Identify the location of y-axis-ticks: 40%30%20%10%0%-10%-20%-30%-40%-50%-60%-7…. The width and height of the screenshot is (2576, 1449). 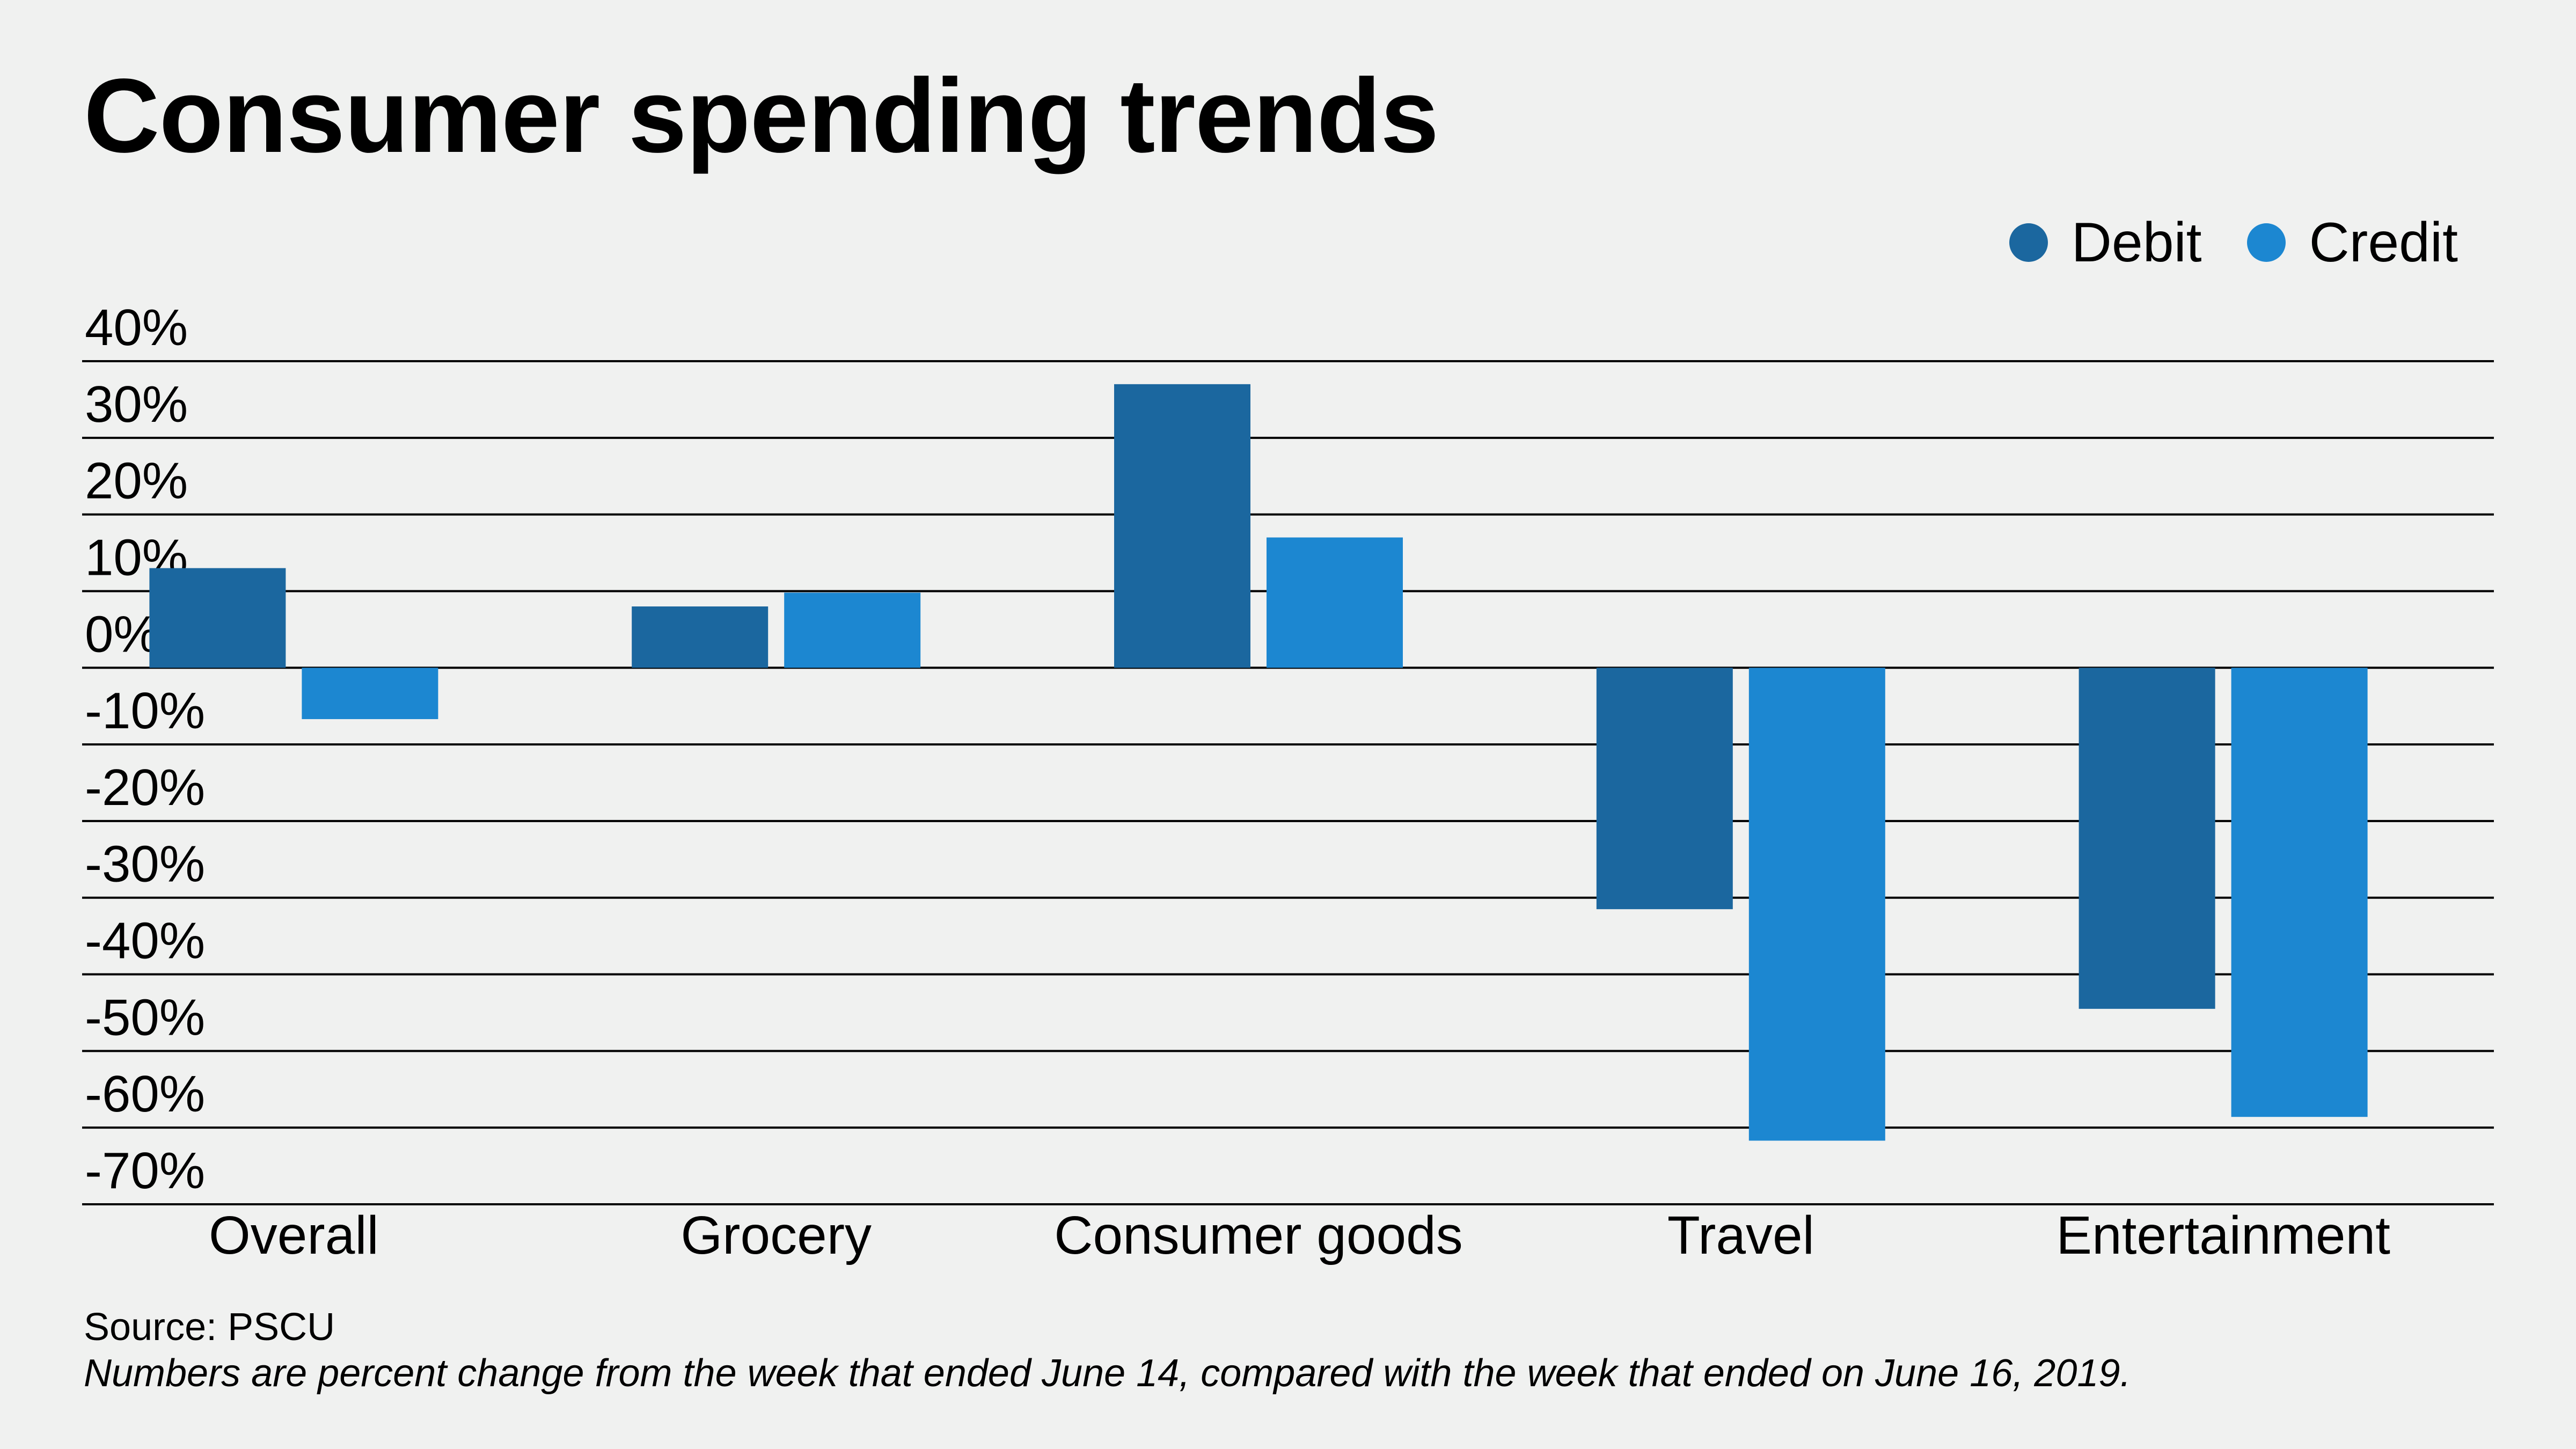
(145, 749).